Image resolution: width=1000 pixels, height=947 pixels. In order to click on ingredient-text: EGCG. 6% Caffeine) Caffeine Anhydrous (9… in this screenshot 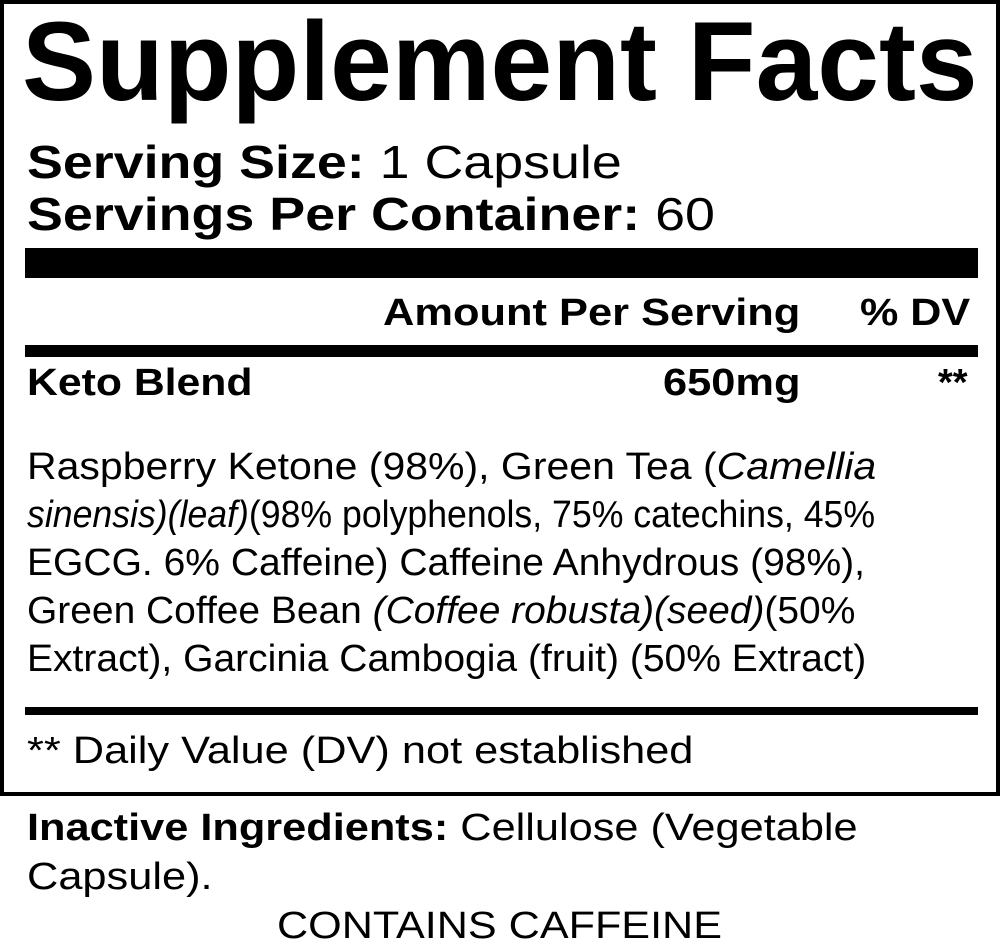, I will do `click(446, 563)`.